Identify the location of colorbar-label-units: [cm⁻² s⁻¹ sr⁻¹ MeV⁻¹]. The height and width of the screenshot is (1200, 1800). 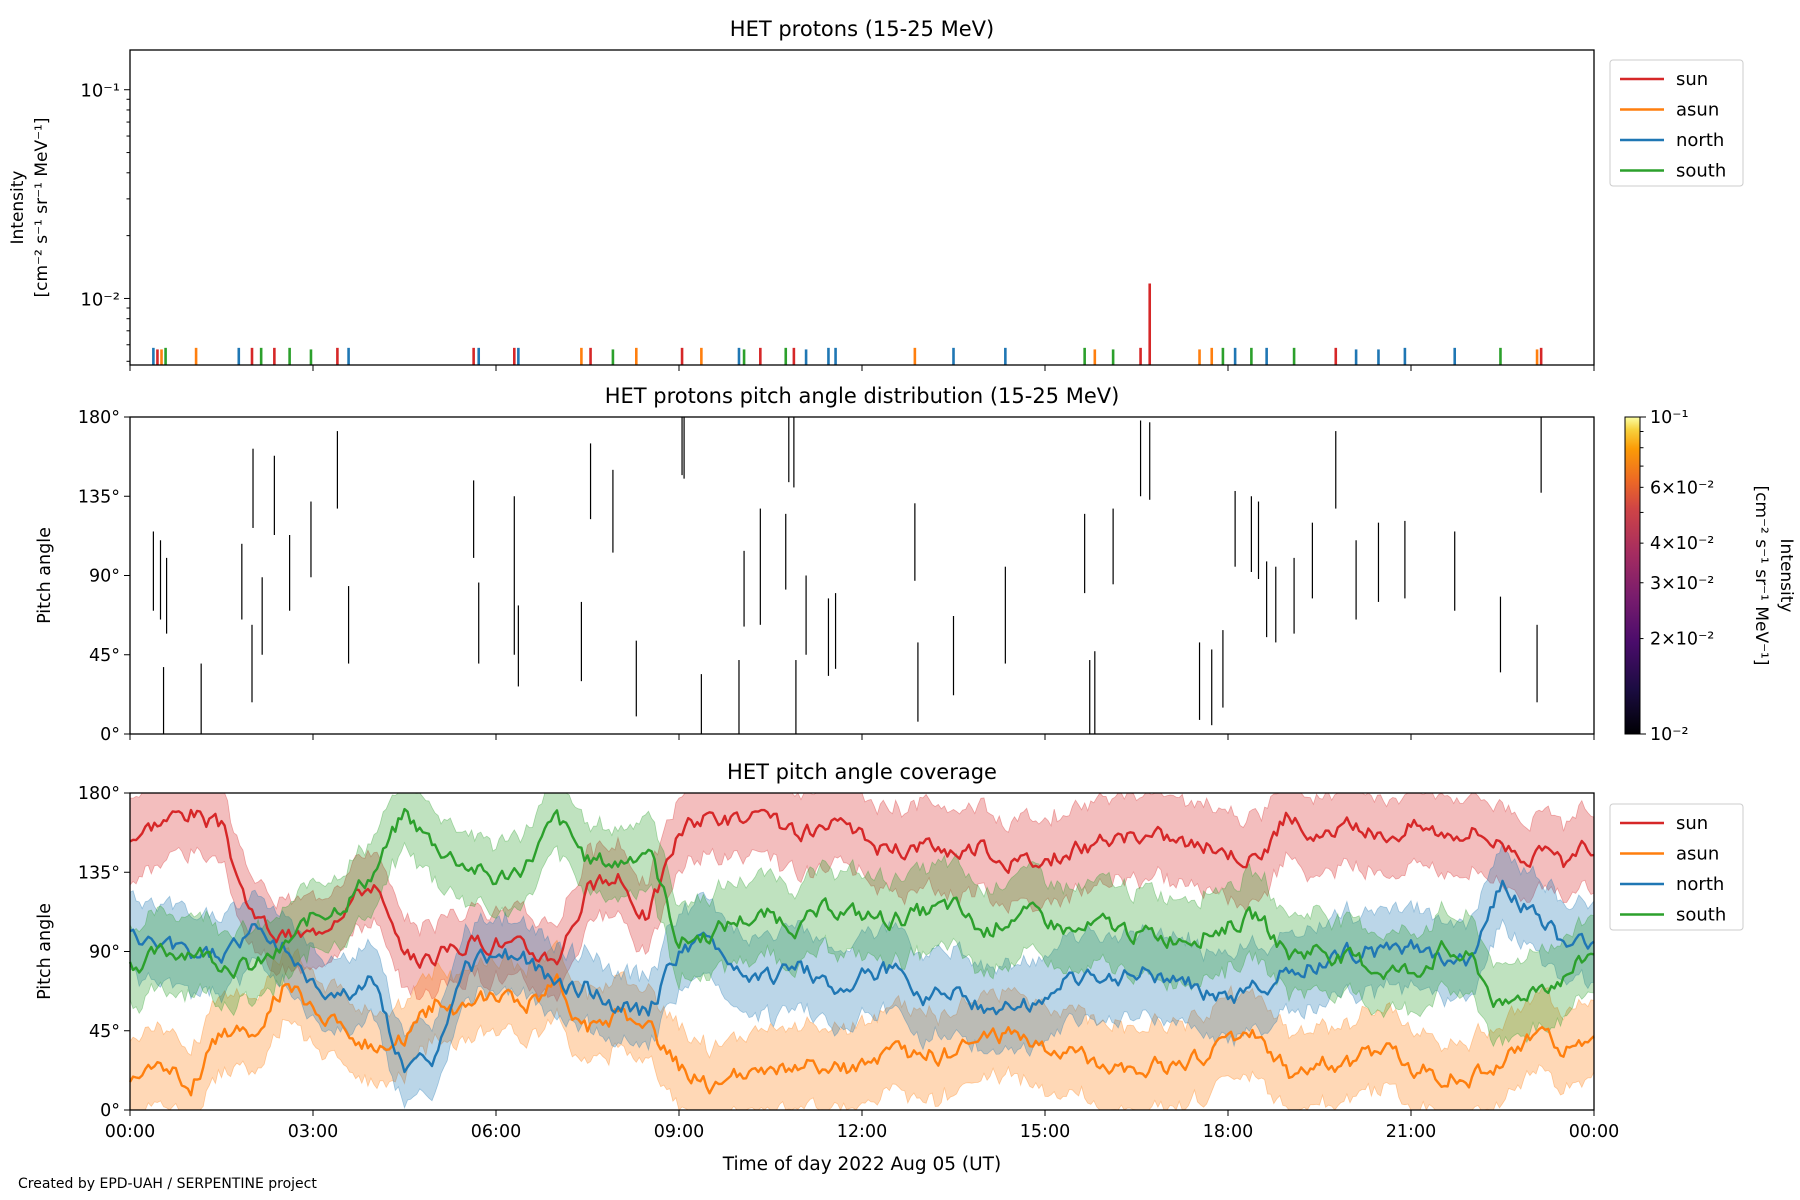
(1761, 576).